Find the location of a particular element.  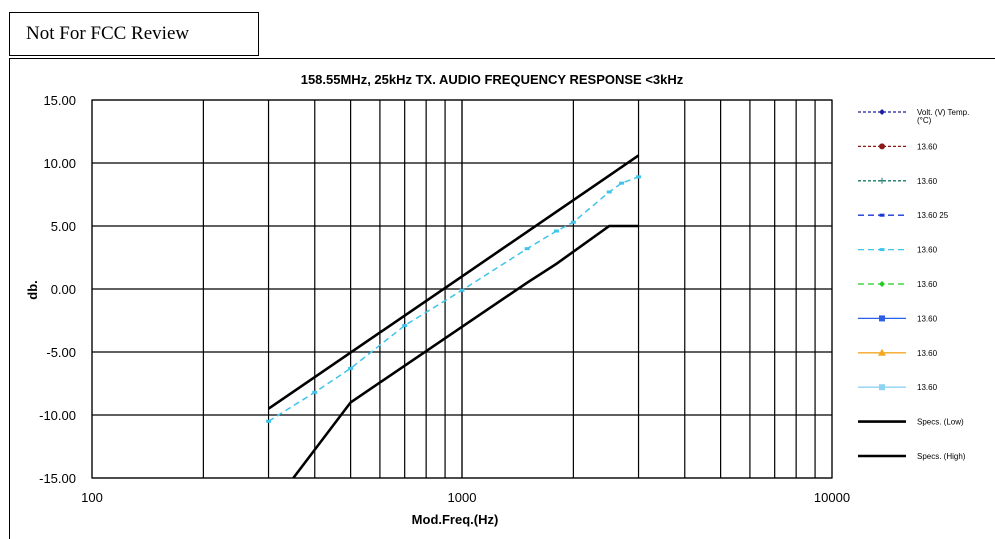

legend-label: Specs. (High) is located at coordinates (941, 456).